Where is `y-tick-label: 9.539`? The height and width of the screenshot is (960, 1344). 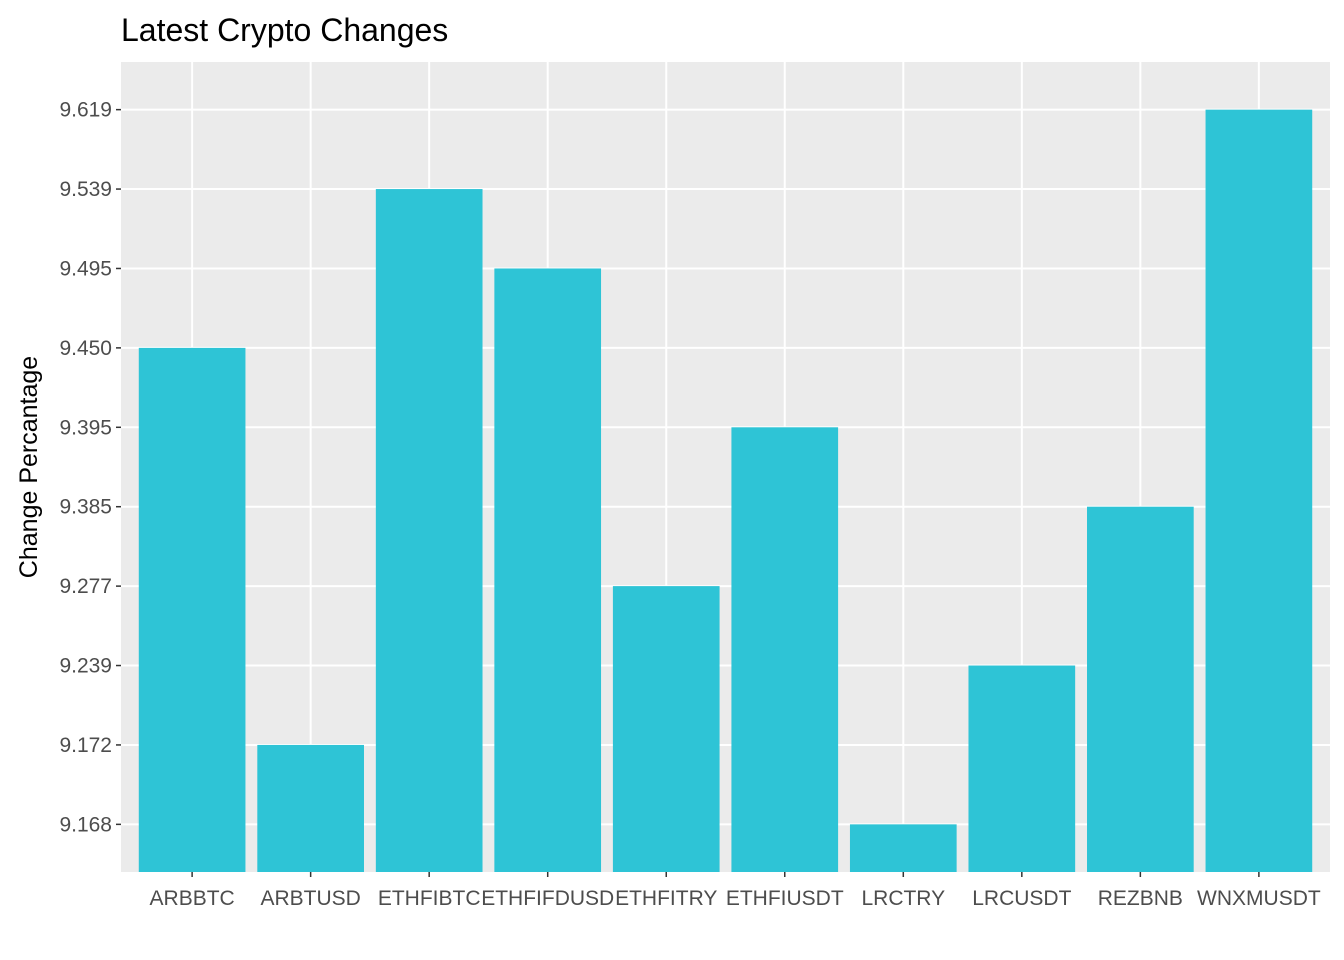
y-tick-label: 9.539 is located at coordinates (85, 189).